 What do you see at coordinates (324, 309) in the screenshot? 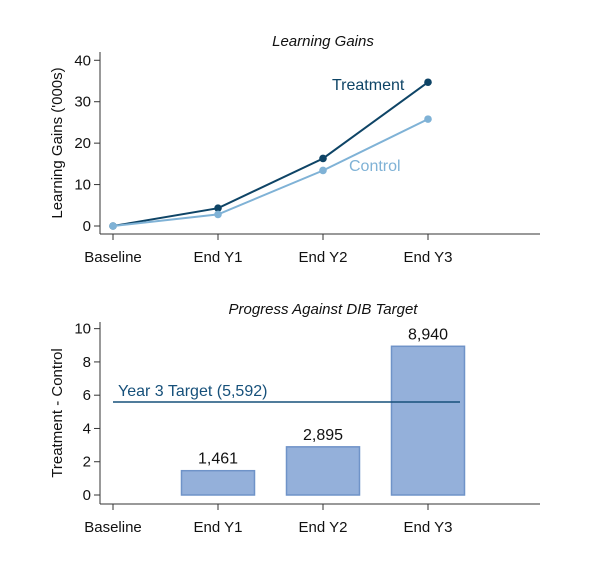
I see `chart2-title: Progress Against DIB Target` at bounding box center [324, 309].